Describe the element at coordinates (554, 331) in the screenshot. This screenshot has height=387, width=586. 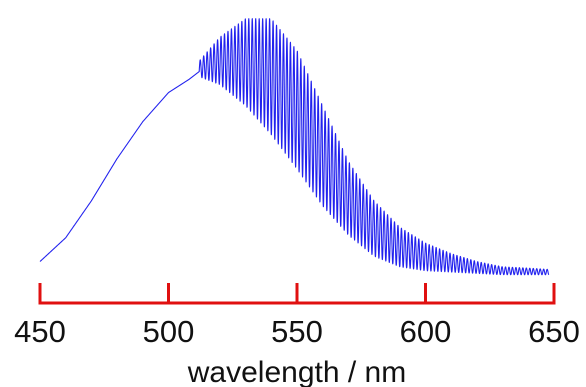
I see `x-tick-label-650: 650` at that location.